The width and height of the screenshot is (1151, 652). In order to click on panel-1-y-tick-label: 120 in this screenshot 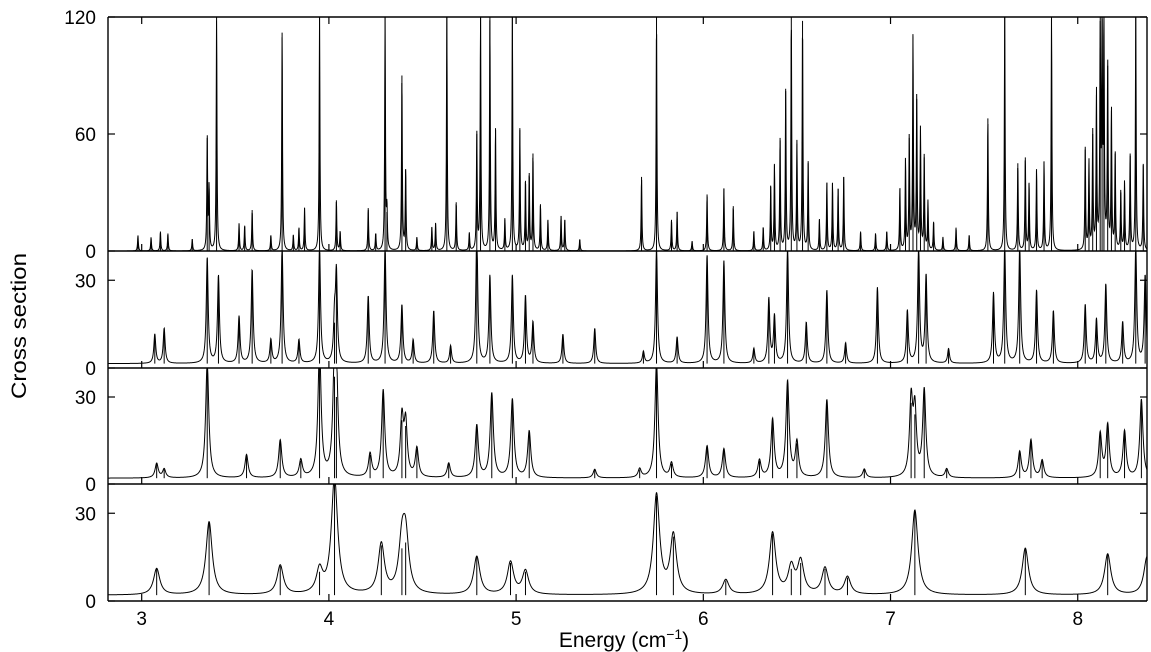, I will do `click(80, 18)`.